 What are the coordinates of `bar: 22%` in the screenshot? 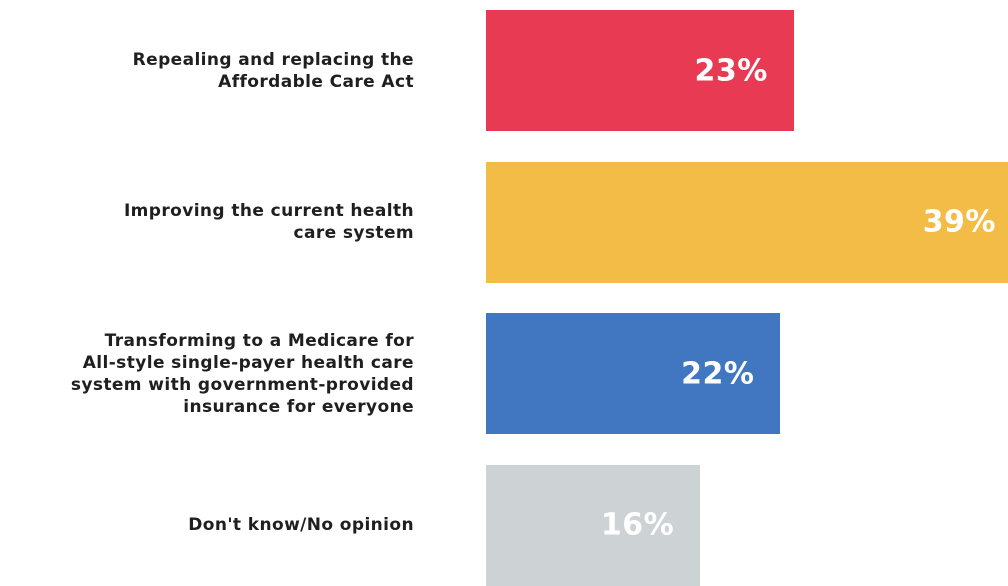 It's located at (633, 373).